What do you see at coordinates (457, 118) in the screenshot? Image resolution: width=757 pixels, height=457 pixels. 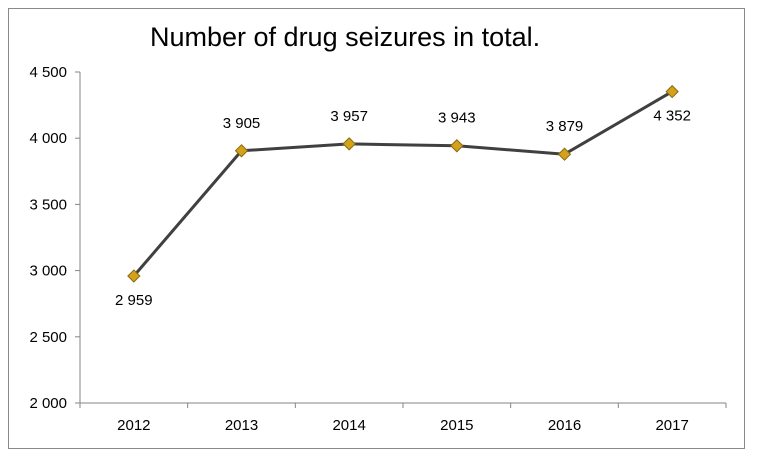 I see `data-label: 3 943` at bounding box center [457, 118].